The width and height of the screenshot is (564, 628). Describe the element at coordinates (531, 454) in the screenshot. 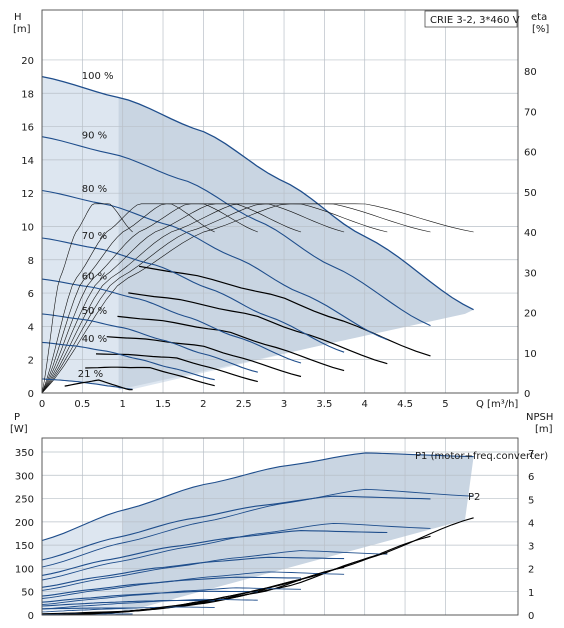

I see `npsh-tick-label: 7` at that location.